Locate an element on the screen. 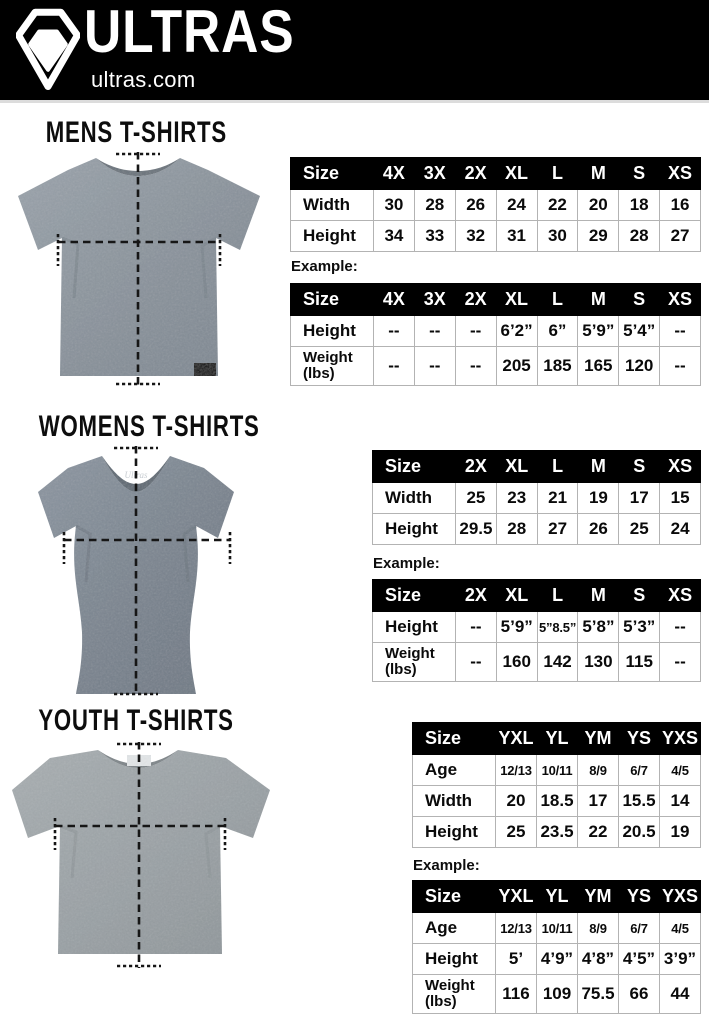  table-row: Height 29.5 28 27 26 25 24 is located at coordinates (536, 529).